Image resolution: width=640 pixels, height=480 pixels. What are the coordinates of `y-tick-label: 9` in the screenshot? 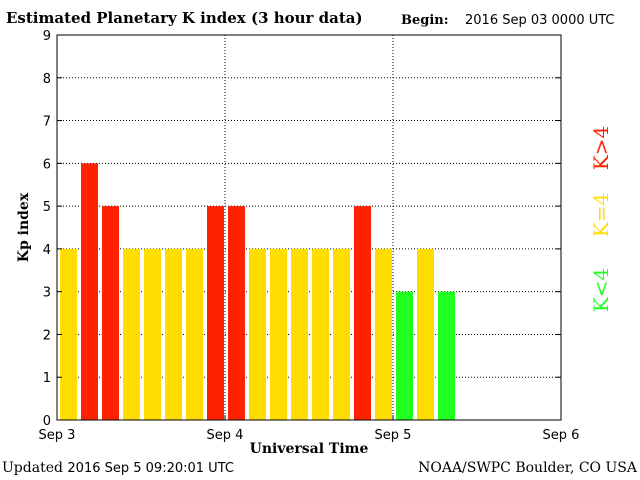 It's located at (47, 36).